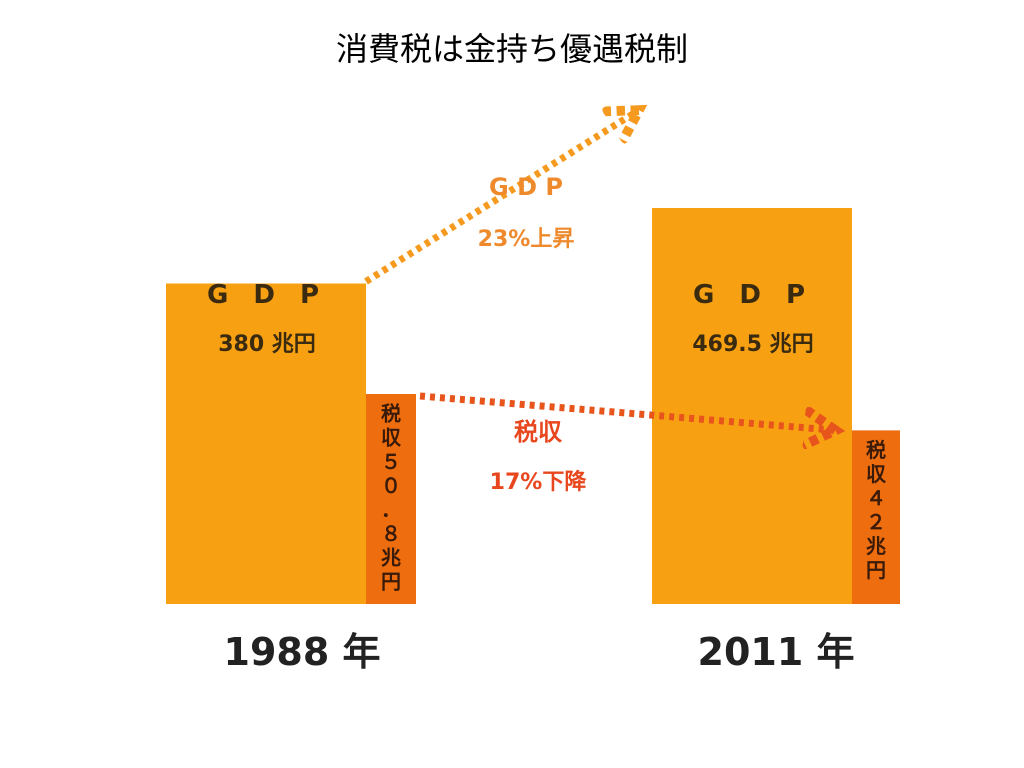 This screenshot has width=1024, height=768. What do you see at coordinates (526, 187) in the screenshot?
I see `annotation-title: G D P` at bounding box center [526, 187].